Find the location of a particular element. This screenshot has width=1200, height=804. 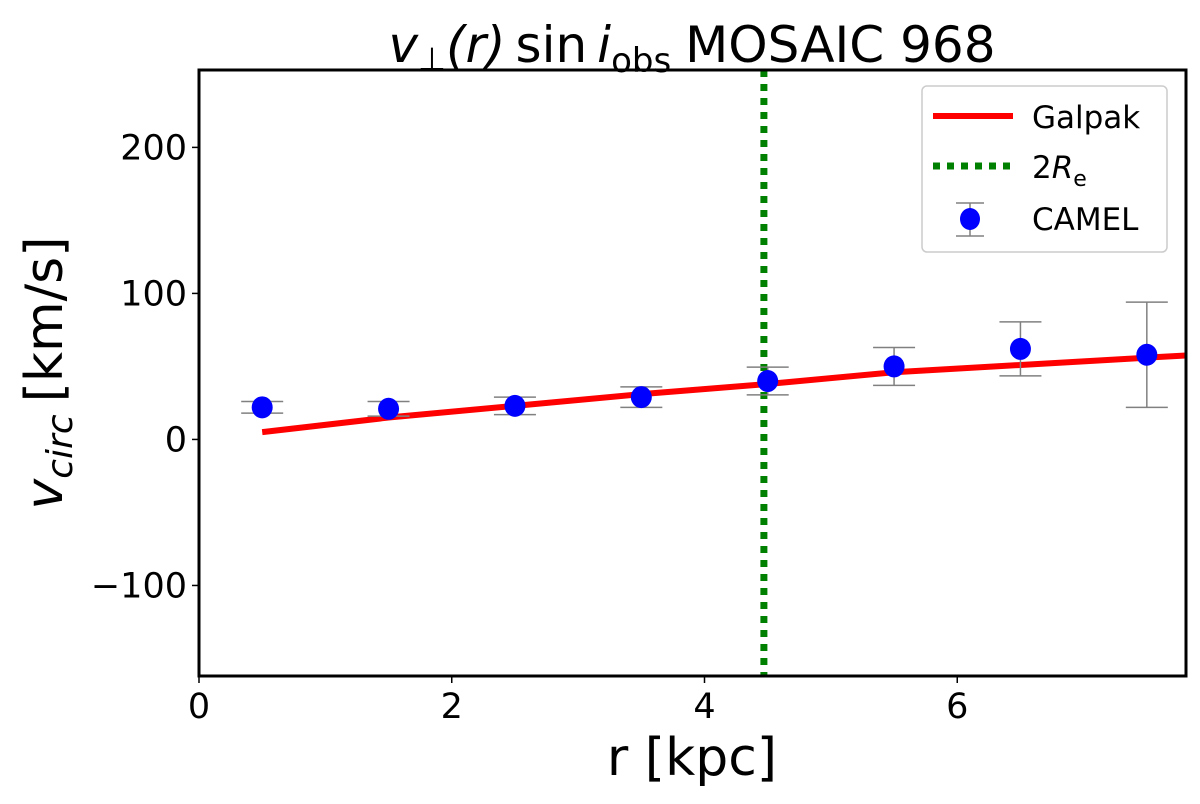

x-tick-label: 4 is located at coordinates (704, 707).